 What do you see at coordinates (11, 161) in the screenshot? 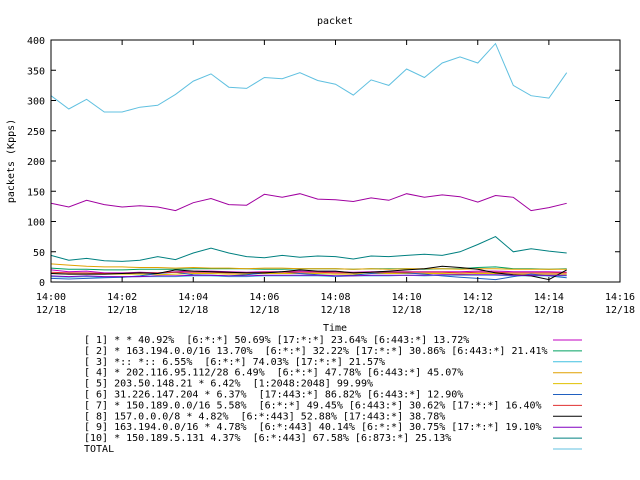
I see `y-axis-label: packets (Kpps)` at bounding box center [11, 161].